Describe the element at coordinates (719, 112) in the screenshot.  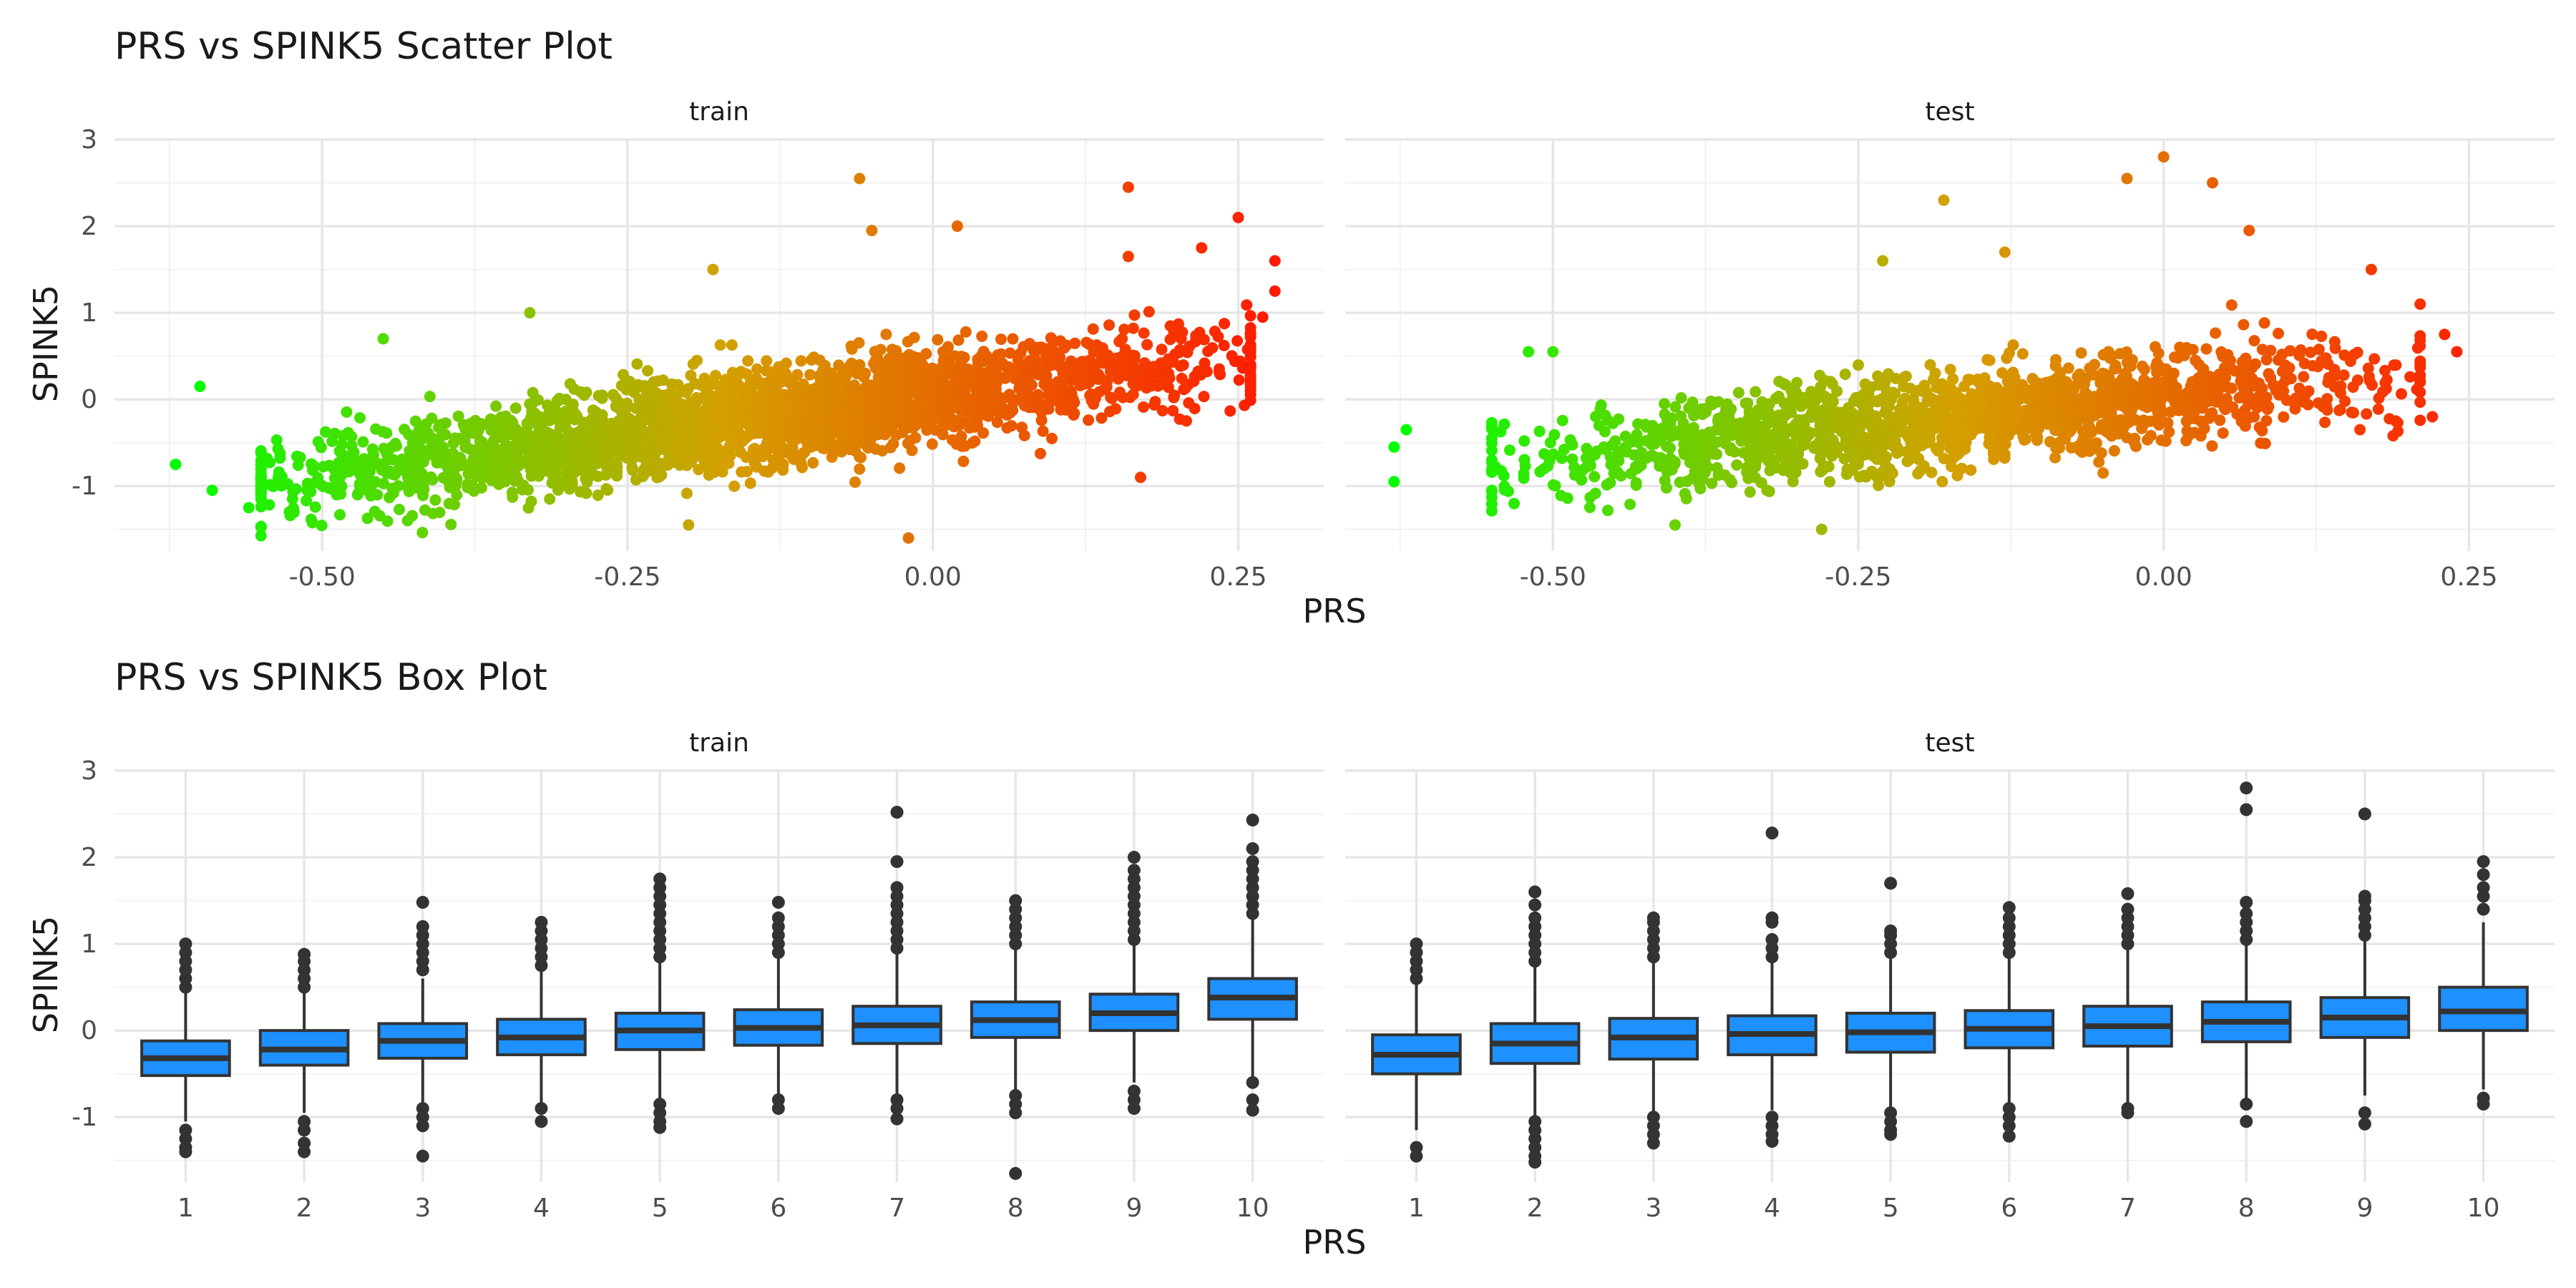
I see `scatter-strip-train: train` at that location.